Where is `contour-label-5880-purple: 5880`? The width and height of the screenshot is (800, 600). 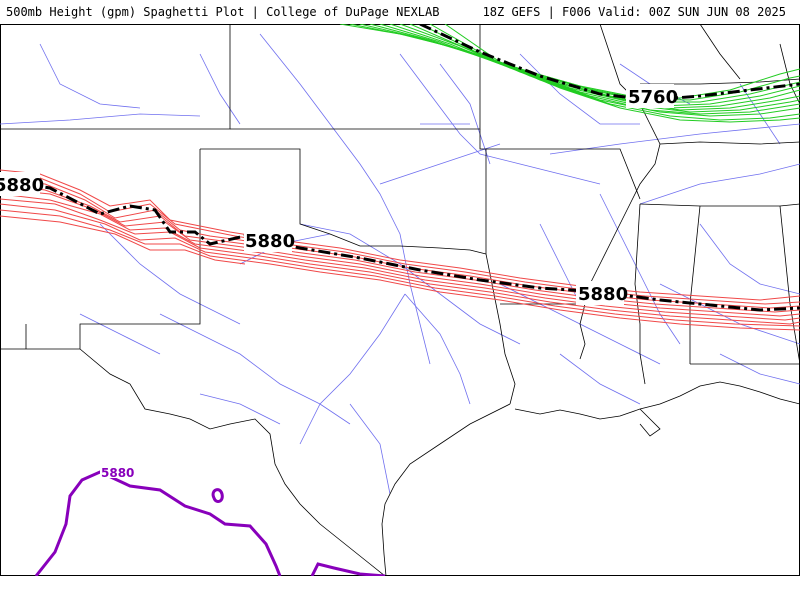
contour-label-5880-purple: 5880 is located at coordinates (117, 473).